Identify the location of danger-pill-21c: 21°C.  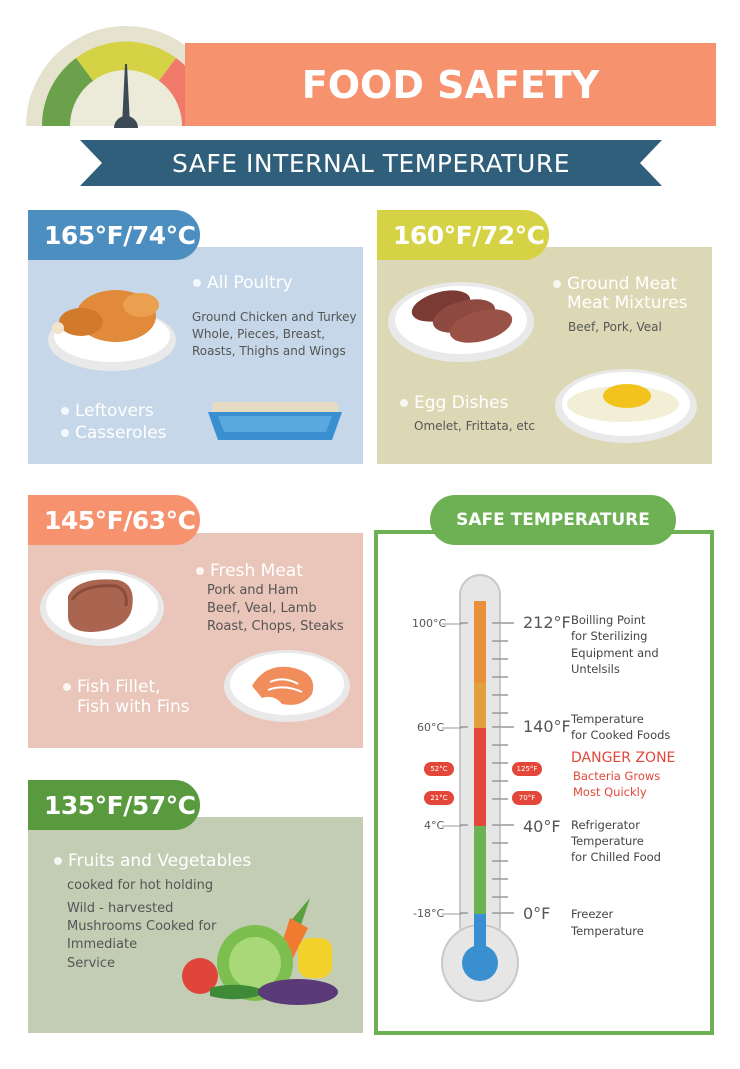
(439, 798).